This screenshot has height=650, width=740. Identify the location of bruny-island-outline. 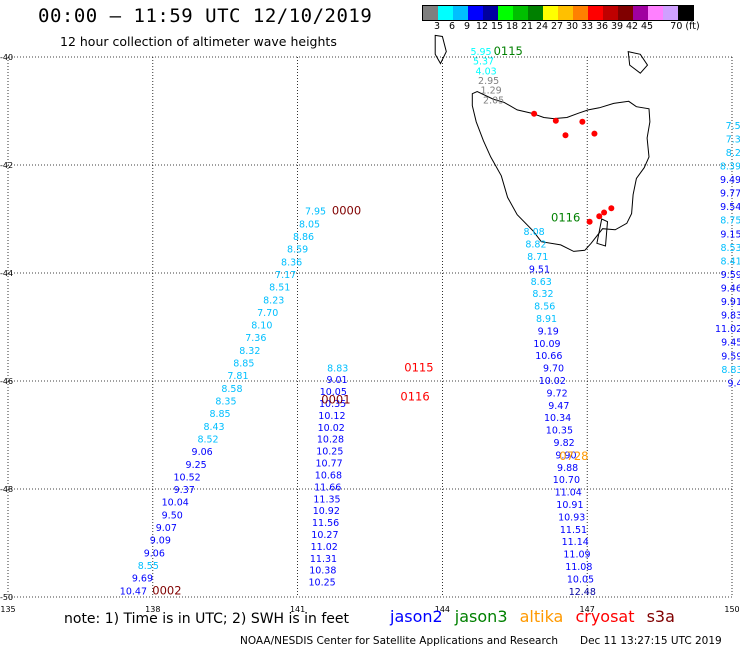
(602, 232).